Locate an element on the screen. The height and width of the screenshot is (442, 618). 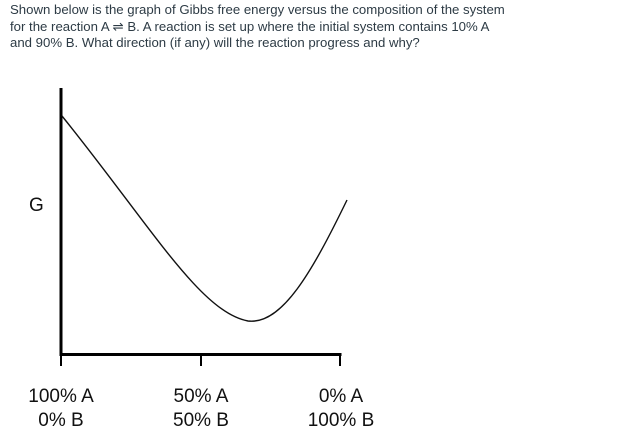
tick-label-line: 100% A is located at coordinates (61, 396).